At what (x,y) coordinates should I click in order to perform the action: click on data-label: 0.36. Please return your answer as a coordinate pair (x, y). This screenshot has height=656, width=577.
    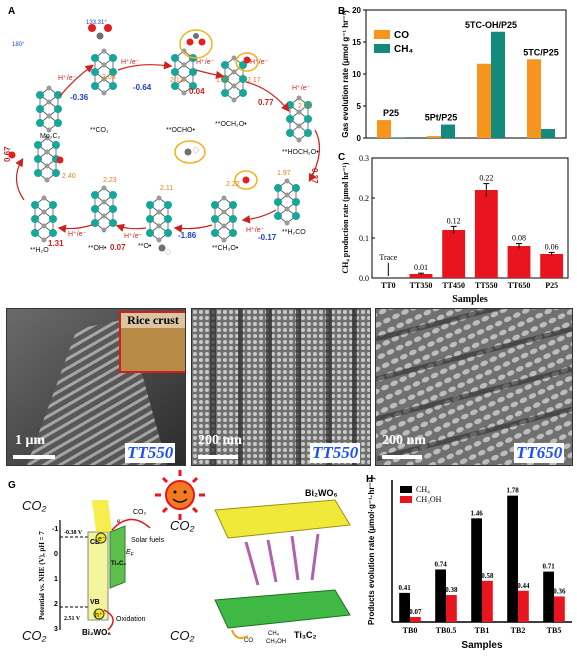
    Looking at the image, I should click on (559, 591).